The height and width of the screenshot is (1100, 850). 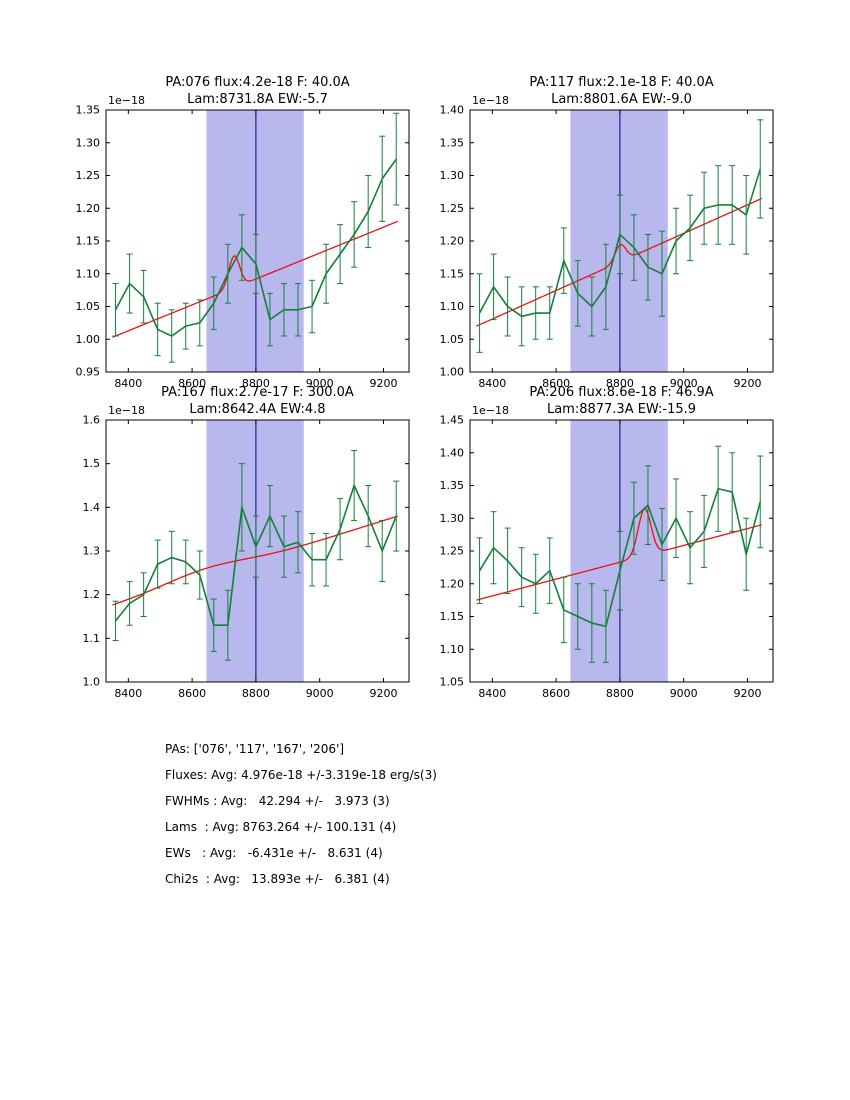 I want to click on summary-line-fwhms: FWHMs : Avg: 42.294 +/- 3.973 (3), so click(x=277, y=801).